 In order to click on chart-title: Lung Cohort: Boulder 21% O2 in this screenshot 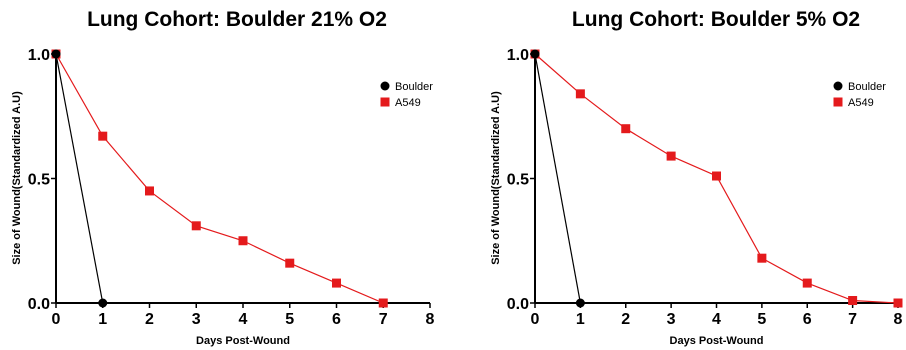, I will do `click(237, 19)`.